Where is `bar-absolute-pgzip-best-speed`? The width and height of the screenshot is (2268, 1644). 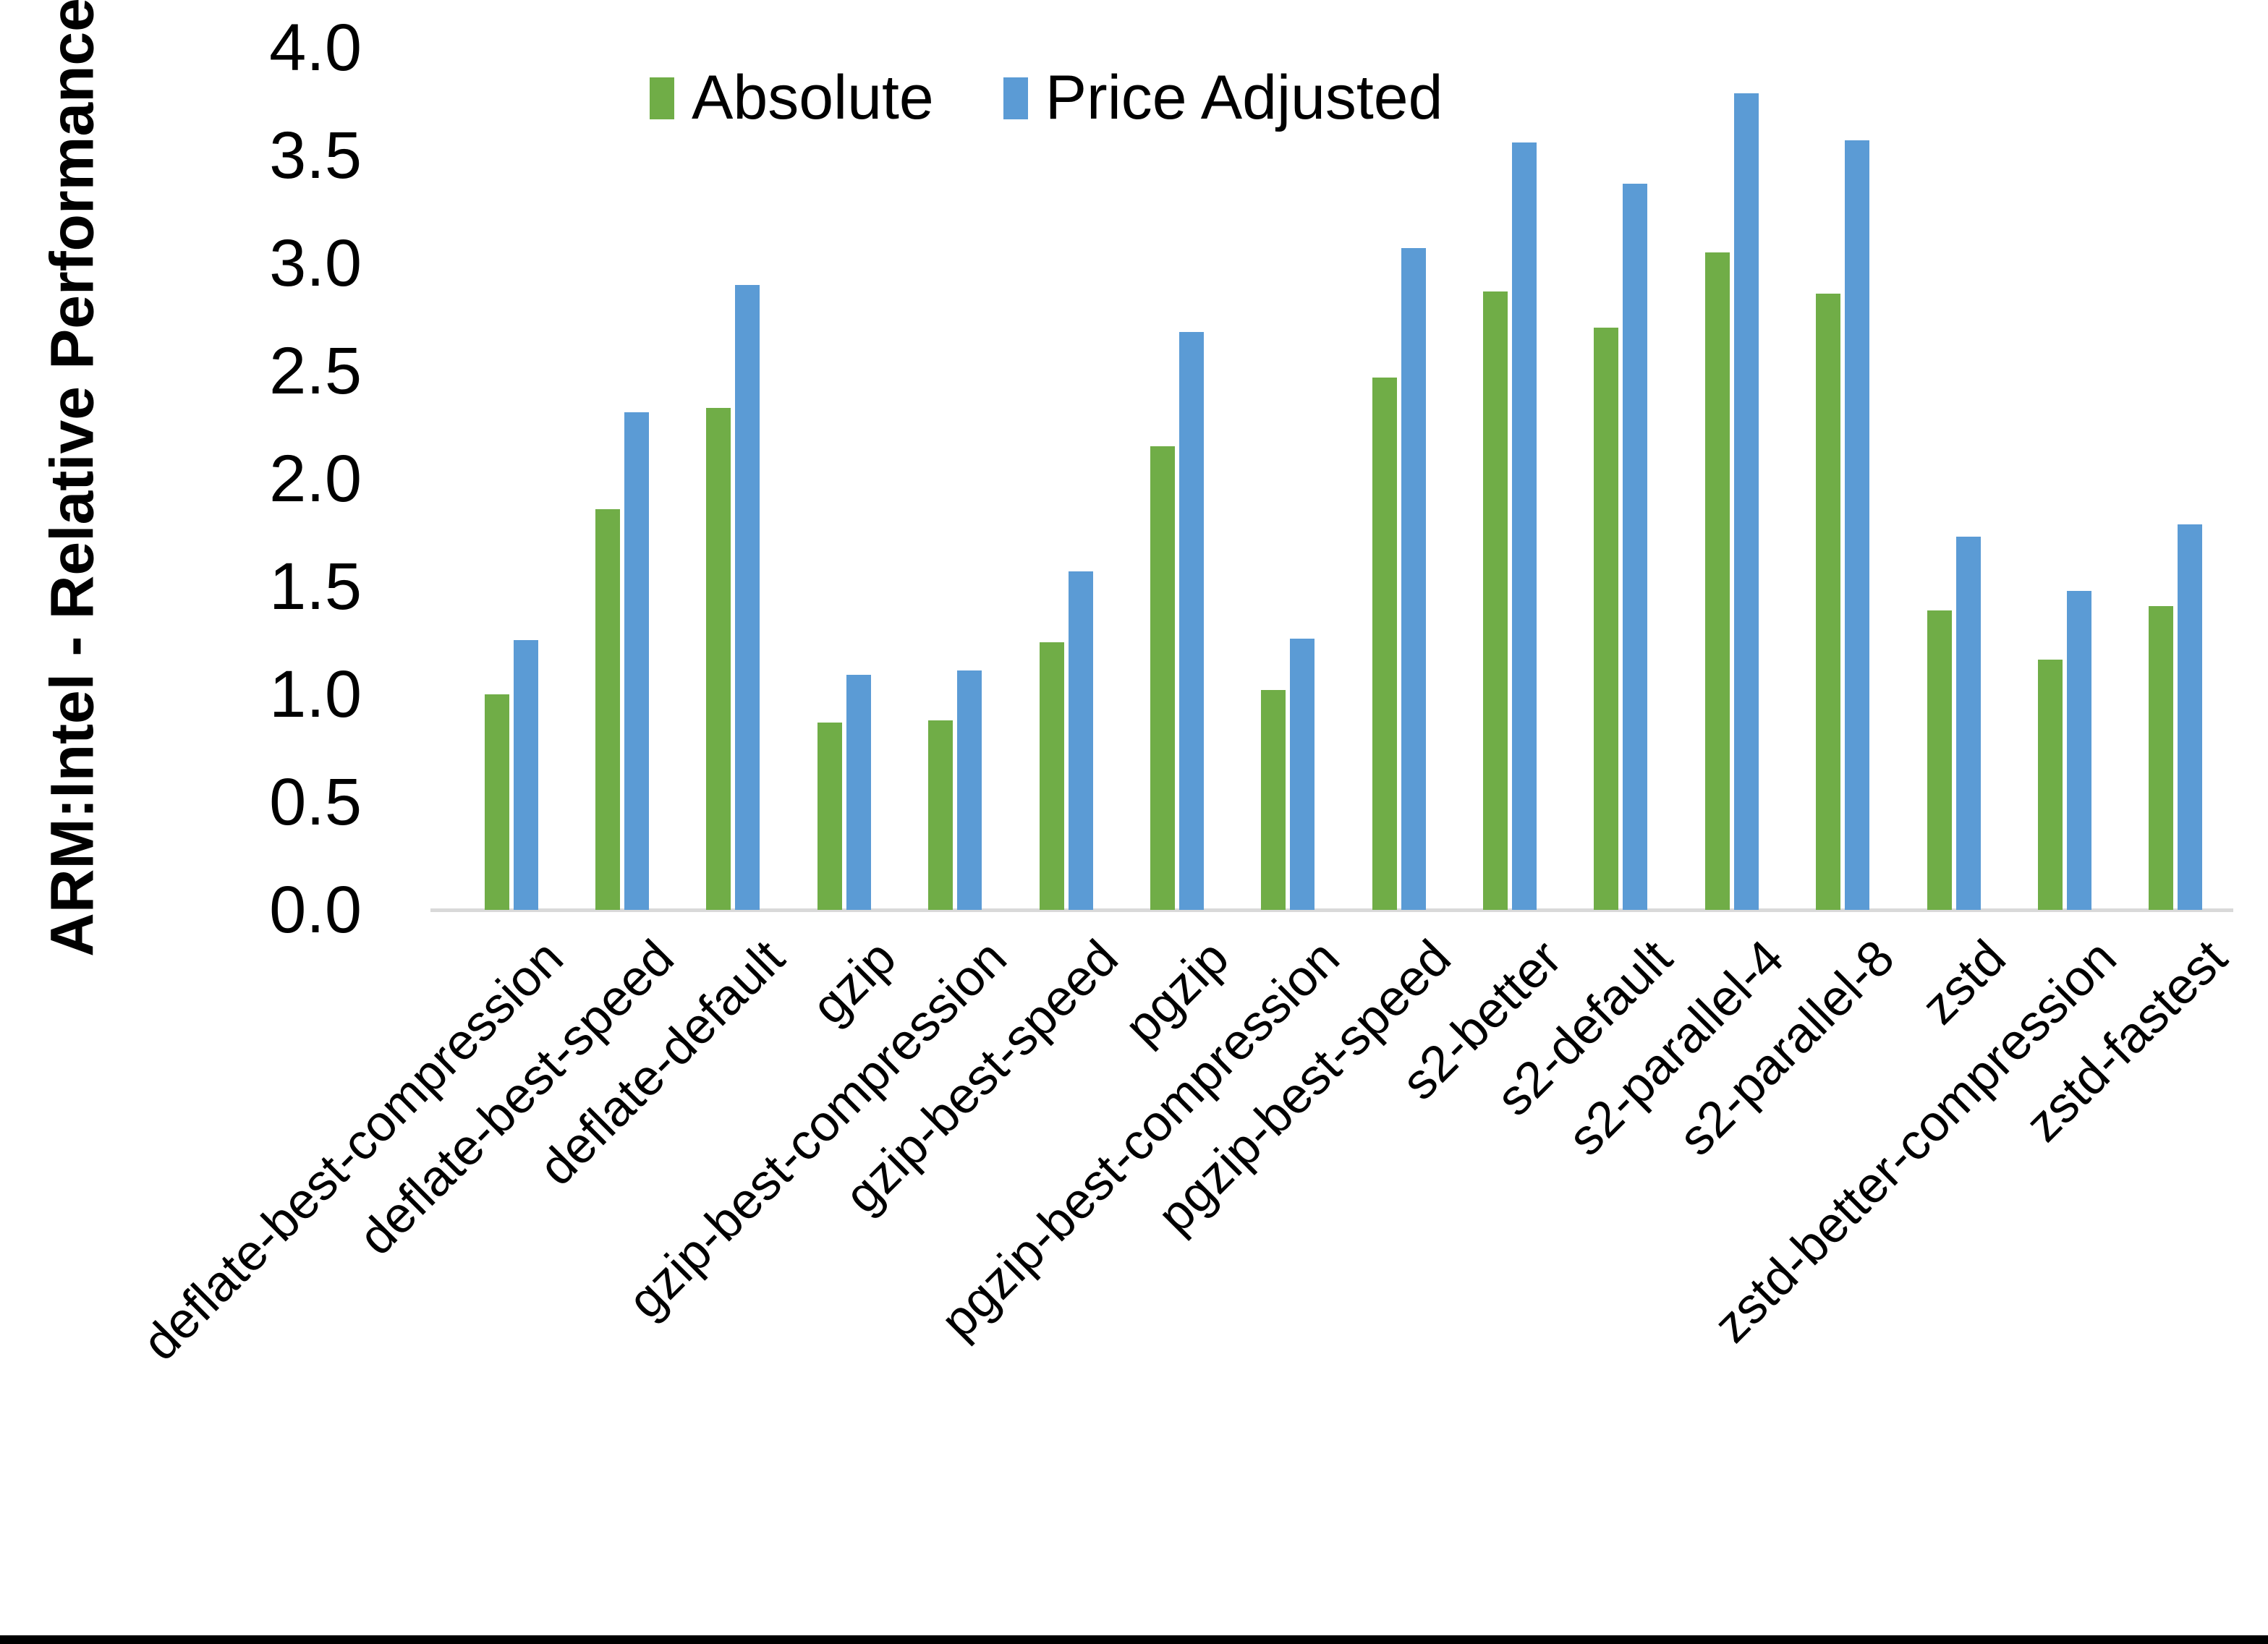
bar-absolute-pgzip-best-speed is located at coordinates (1384, 644).